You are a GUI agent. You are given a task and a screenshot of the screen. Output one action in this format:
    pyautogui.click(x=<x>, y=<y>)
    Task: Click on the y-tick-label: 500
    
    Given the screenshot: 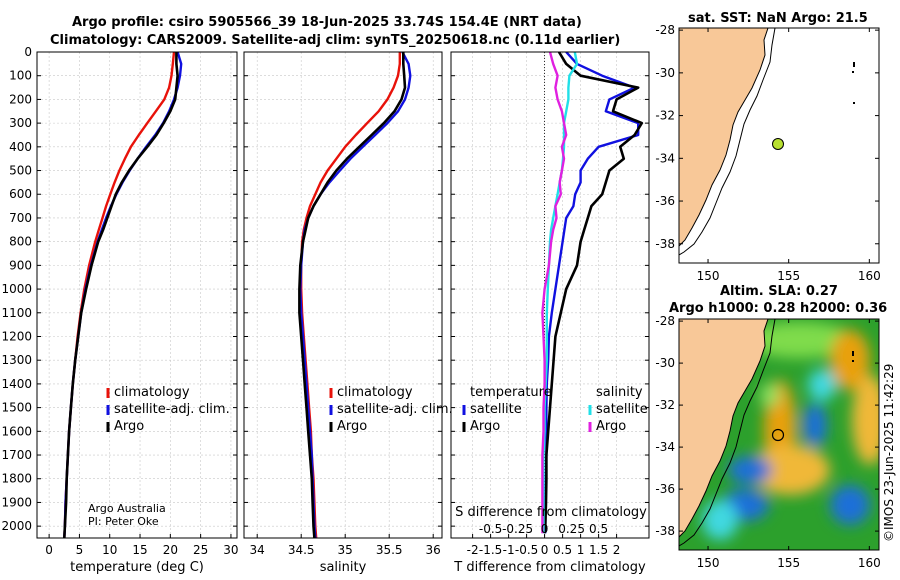 What is the action you would take?
    pyautogui.click(x=20, y=171)
    